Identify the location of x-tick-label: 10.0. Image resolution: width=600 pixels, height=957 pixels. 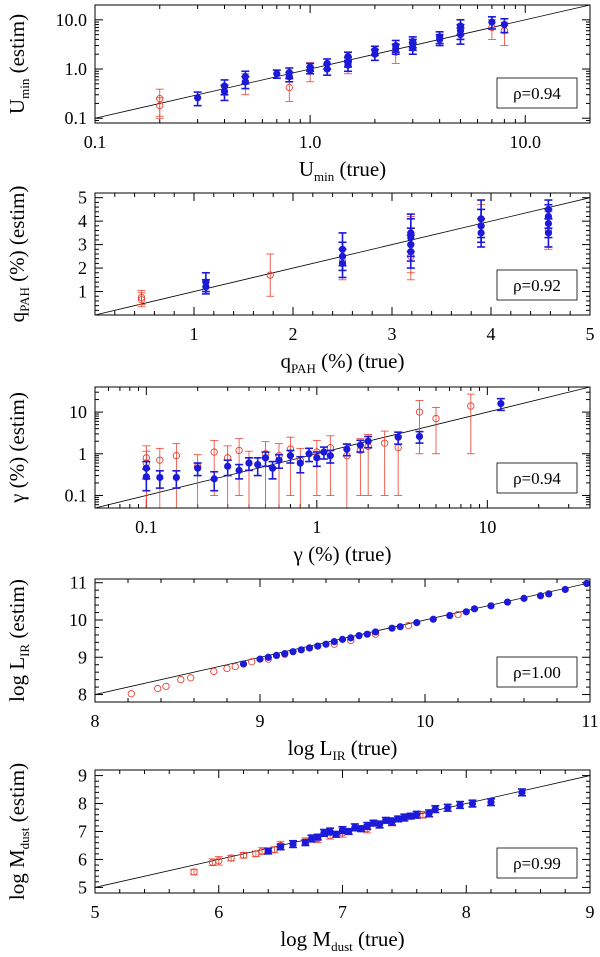
(525, 142).